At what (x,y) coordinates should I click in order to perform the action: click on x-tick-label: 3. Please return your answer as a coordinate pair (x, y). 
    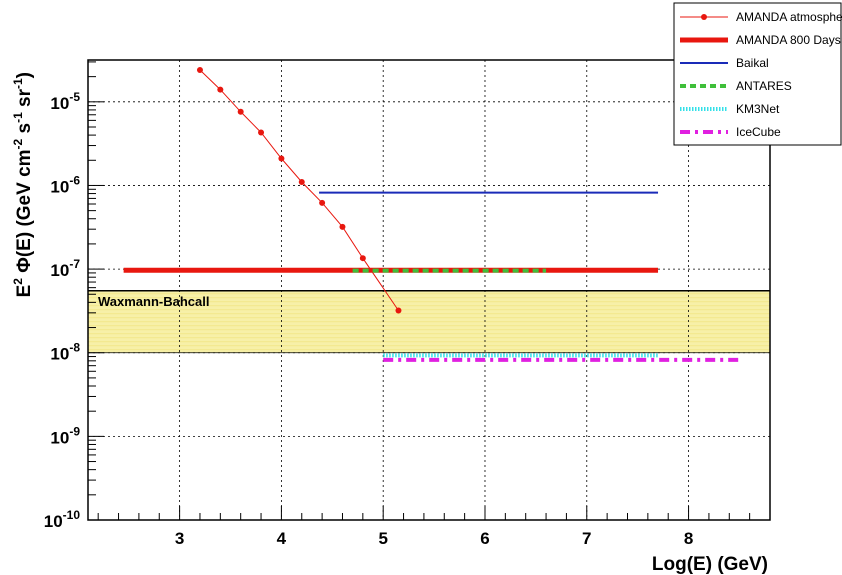
    Looking at the image, I should click on (179, 538).